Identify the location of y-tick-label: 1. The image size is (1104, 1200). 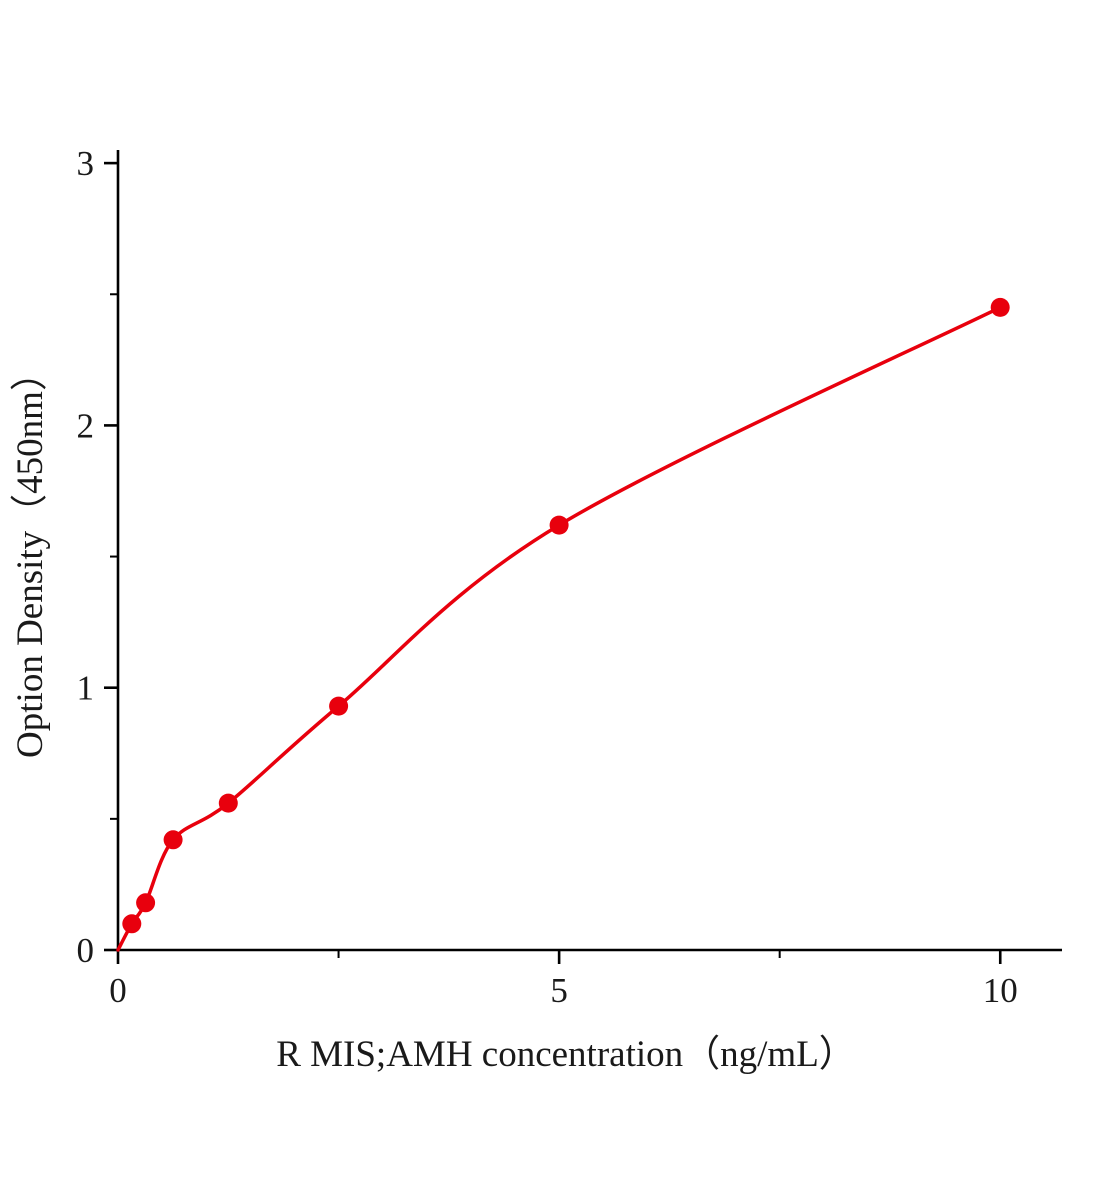
(86, 688).